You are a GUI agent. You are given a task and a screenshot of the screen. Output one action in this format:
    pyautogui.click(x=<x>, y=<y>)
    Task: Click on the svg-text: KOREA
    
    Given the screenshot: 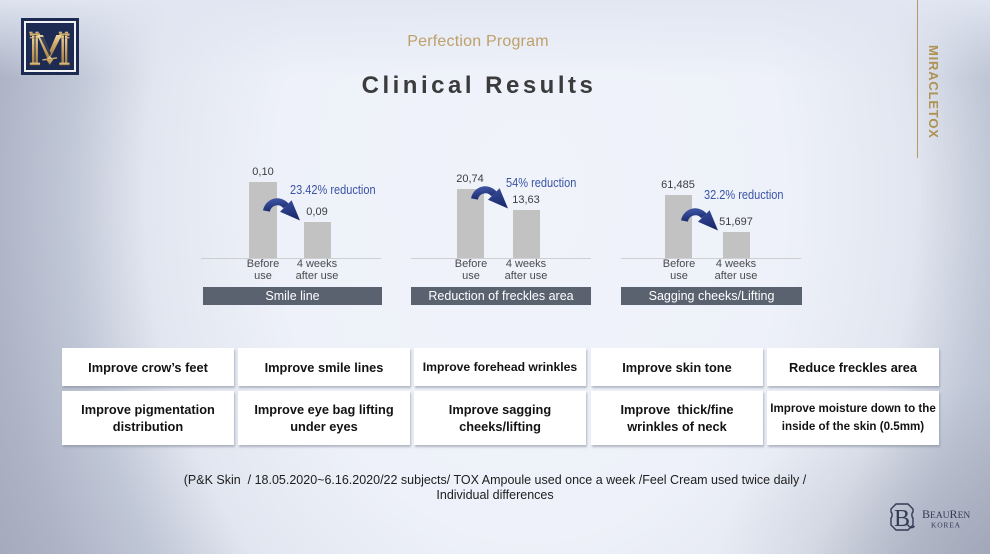 What is the action you would take?
    pyautogui.click(x=946, y=525)
    